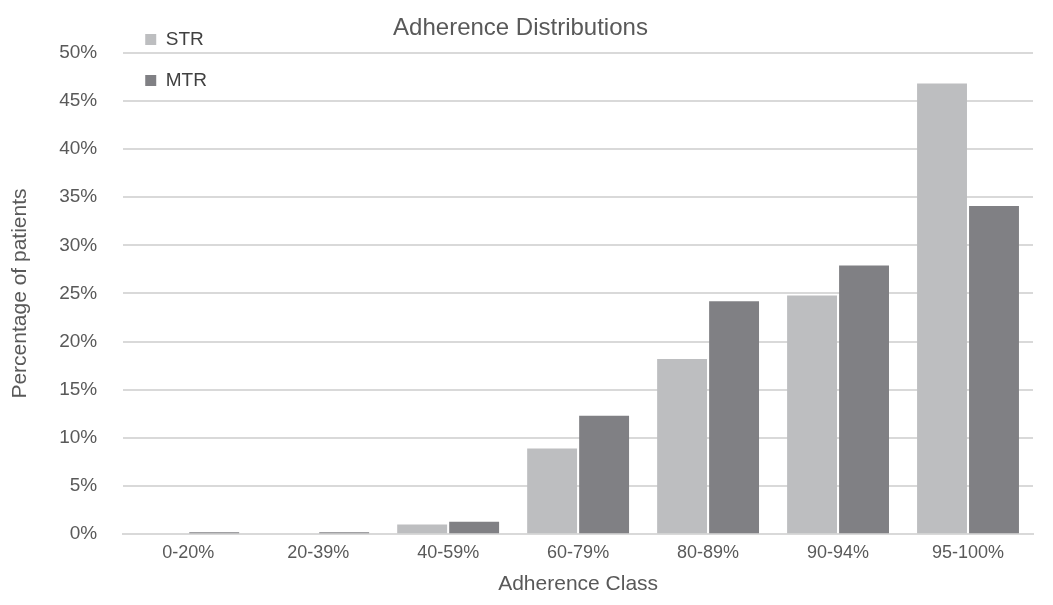 Image resolution: width=1053 pixels, height=605 pixels. I want to click on legend-label: STR, so click(184, 38).